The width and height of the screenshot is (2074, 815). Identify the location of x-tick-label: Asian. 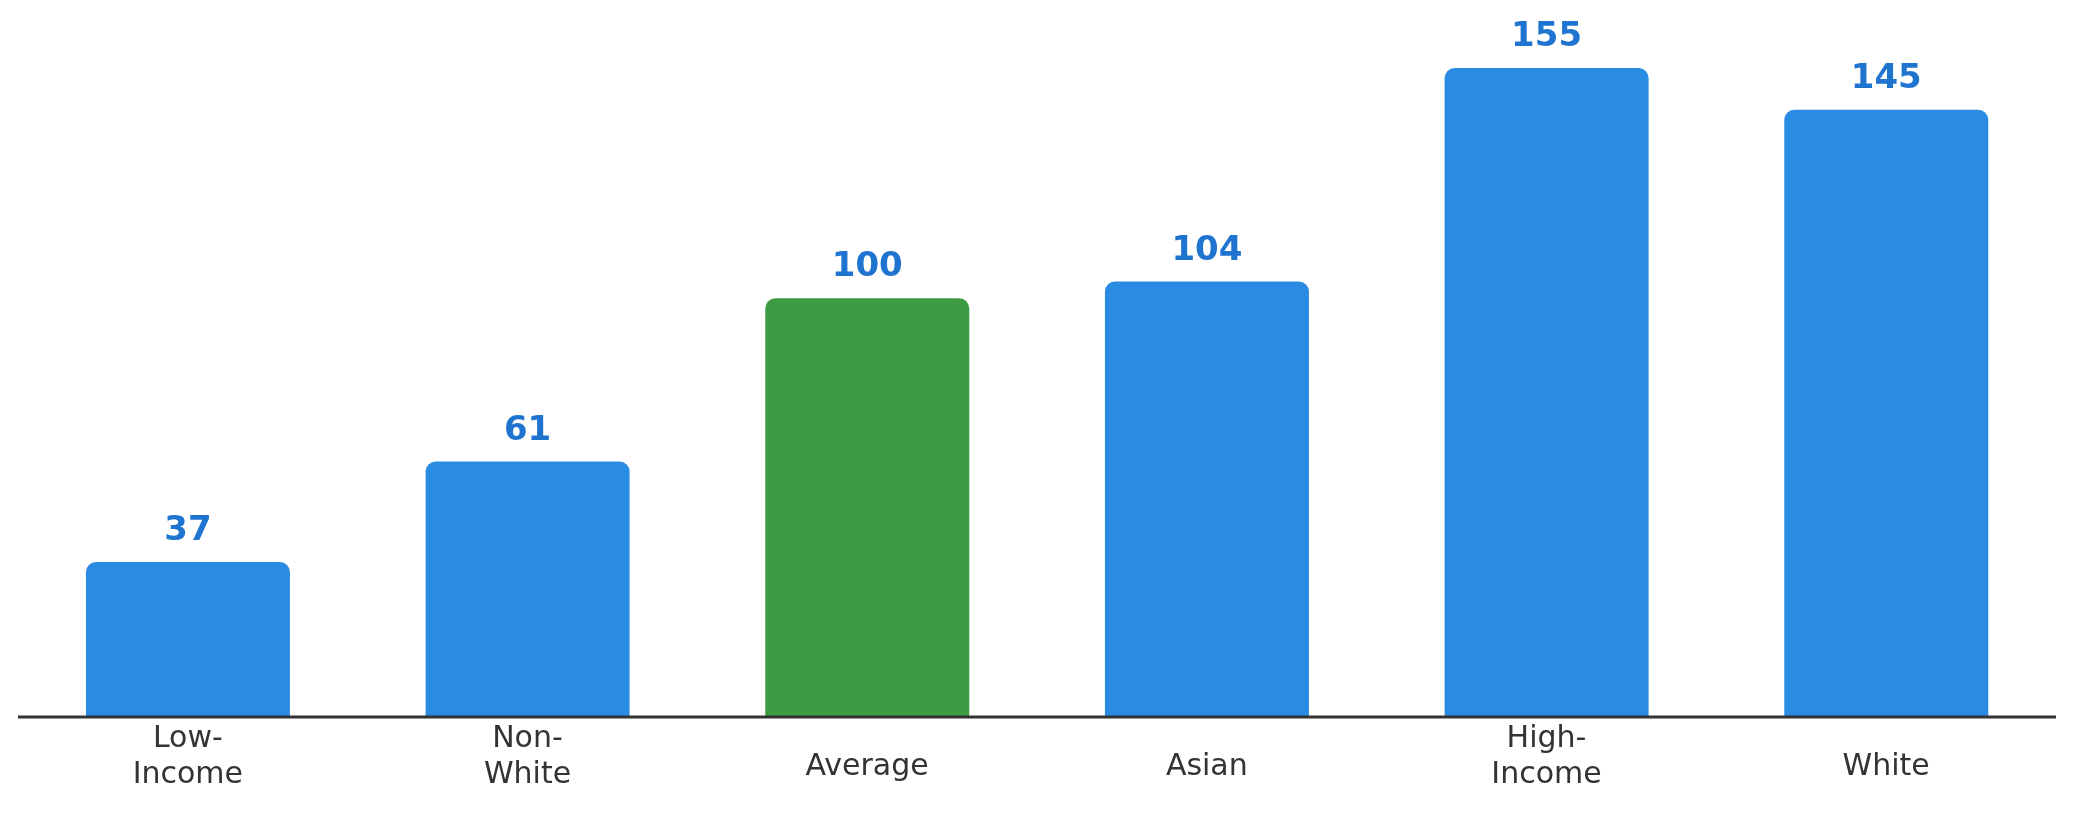
(1206, 764).